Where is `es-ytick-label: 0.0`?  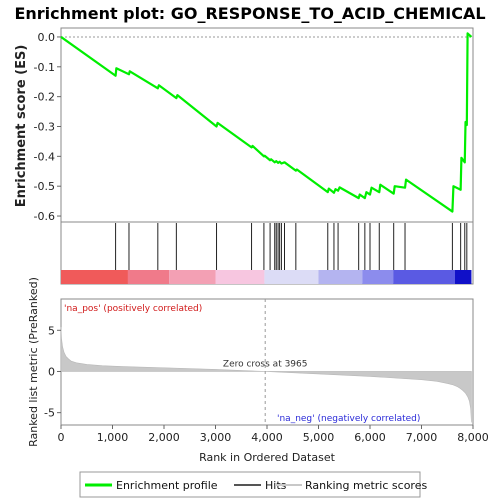
es-ytick-label: 0.0 is located at coordinates (47, 37).